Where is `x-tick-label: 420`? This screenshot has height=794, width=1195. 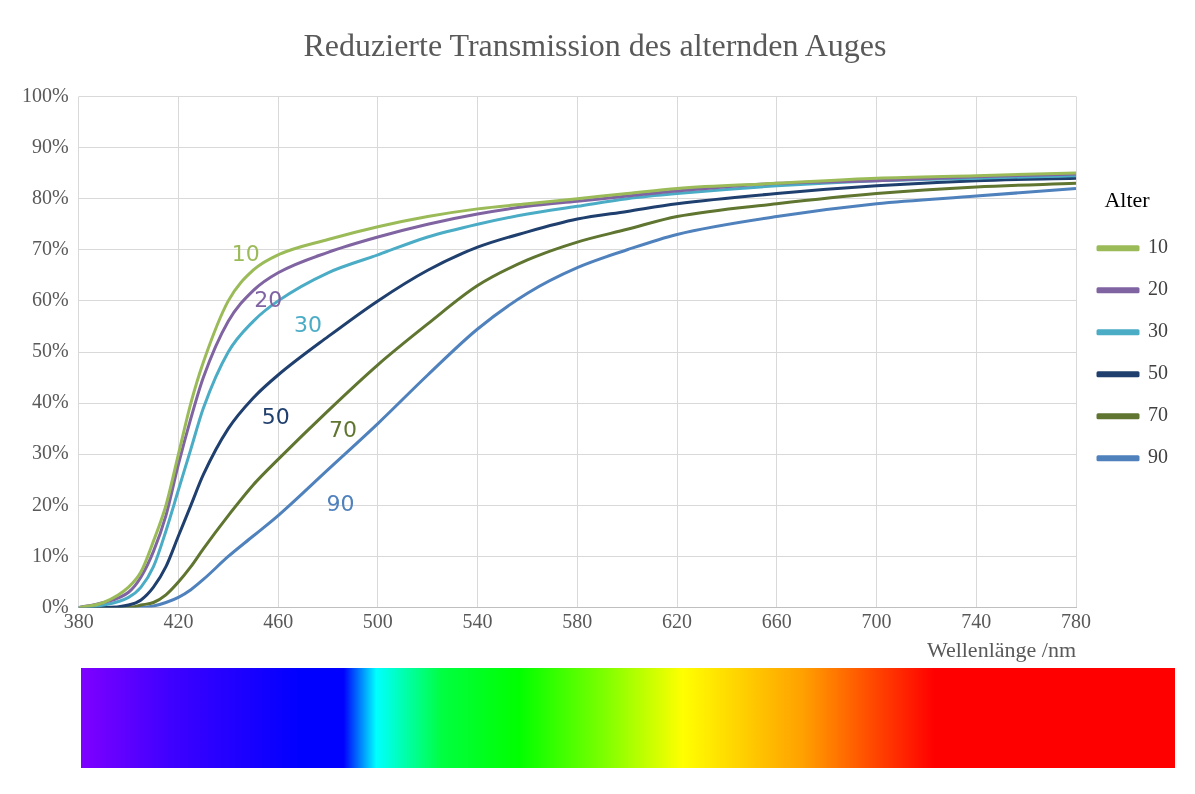 x-tick-label: 420 is located at coordinates (178, 620).